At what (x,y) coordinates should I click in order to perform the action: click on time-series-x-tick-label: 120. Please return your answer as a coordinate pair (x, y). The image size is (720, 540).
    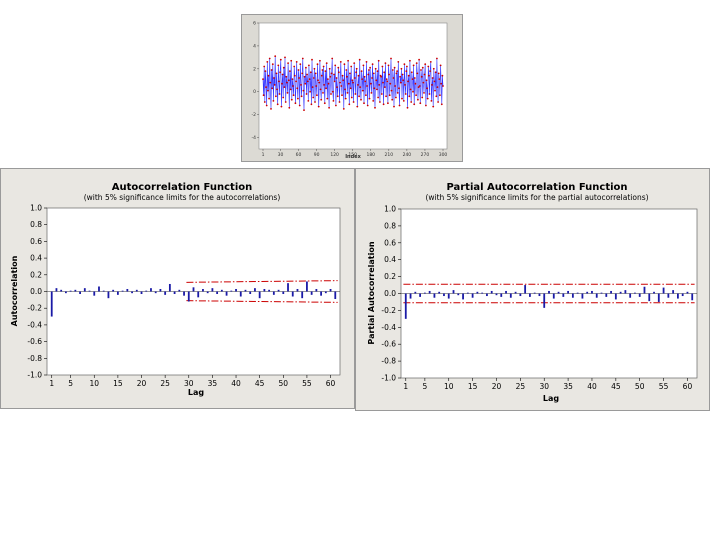
    Looking at the image, I should click on (334, 155).